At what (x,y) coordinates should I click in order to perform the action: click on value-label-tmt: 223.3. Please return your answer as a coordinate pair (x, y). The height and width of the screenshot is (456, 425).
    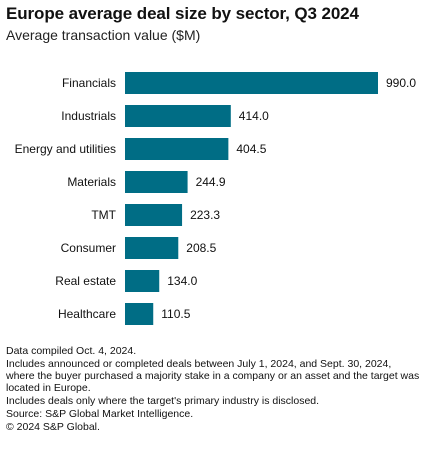
    Looking at the image, I should click on (205, 215).